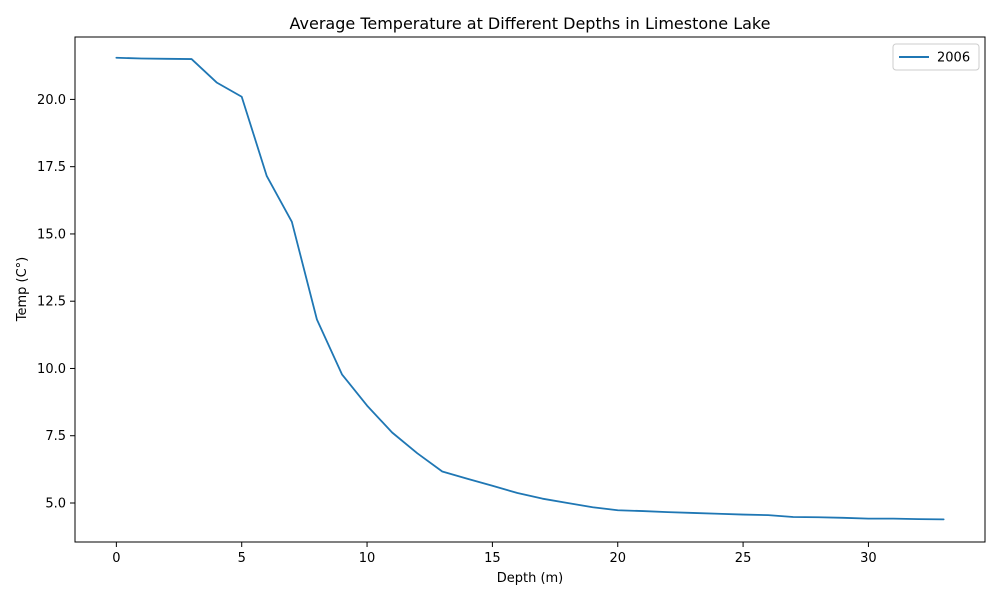  Describe the element at coordinates (55, 503) in the screenshot. I see `y-tick-label: 5.0` at that location.